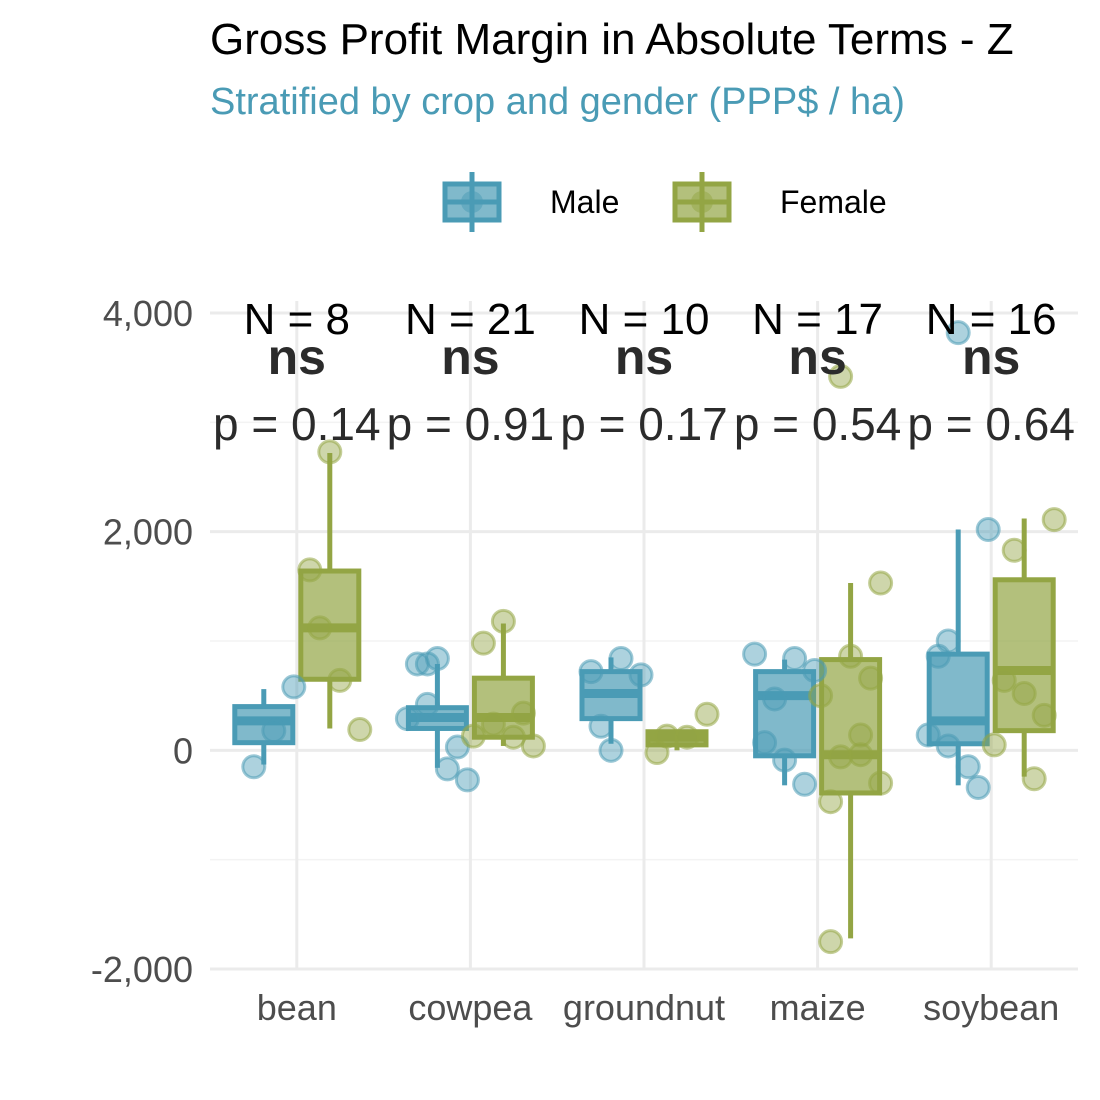 This screenshot has width=1100, height=1100. Describe the element at coordinates (991, 319) in the screenshot. I see `sample-size-soybean: N = 16` at that location.